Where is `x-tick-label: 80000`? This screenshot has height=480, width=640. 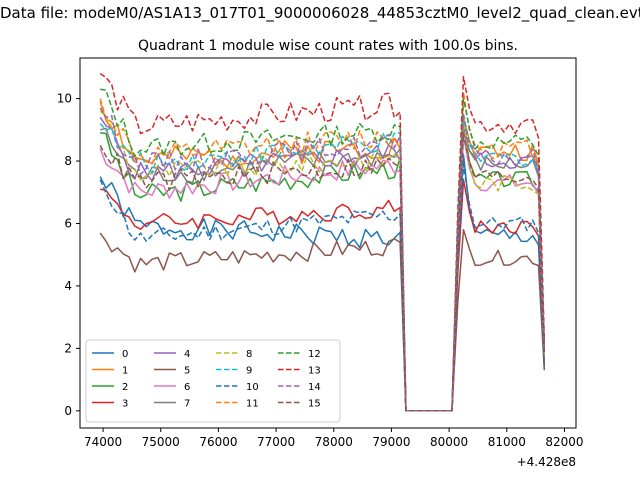 x-tick-label: 80000 is located at coordinates (449, 442).